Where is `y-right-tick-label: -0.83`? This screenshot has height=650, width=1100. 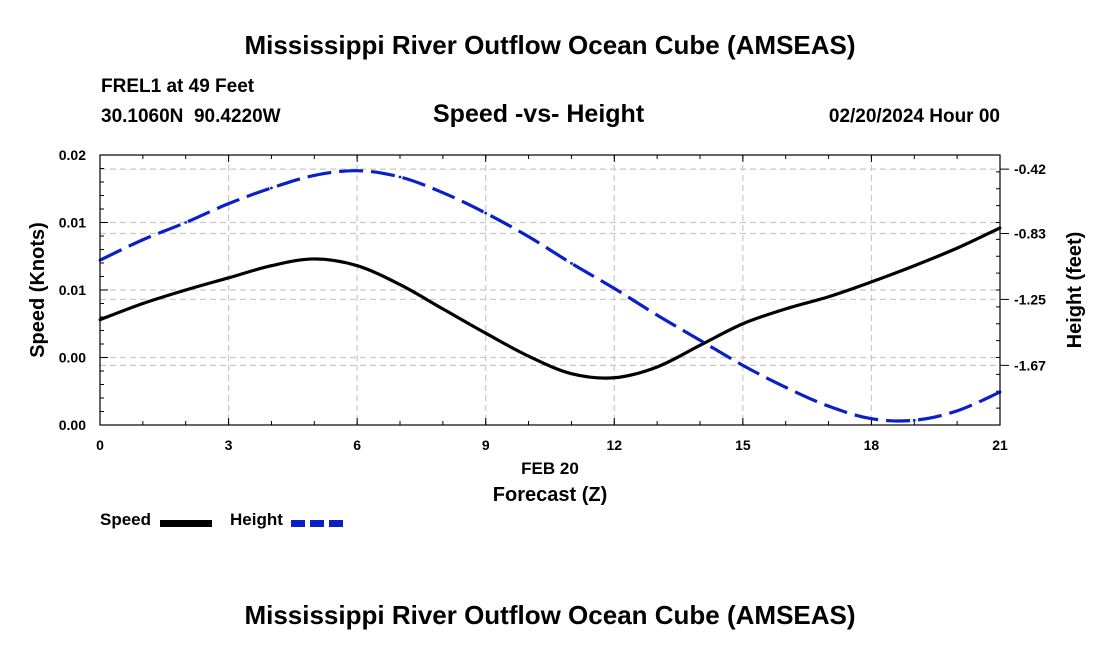
y-right-tick-label: -0.83 is located at coordinates (1030, 233).